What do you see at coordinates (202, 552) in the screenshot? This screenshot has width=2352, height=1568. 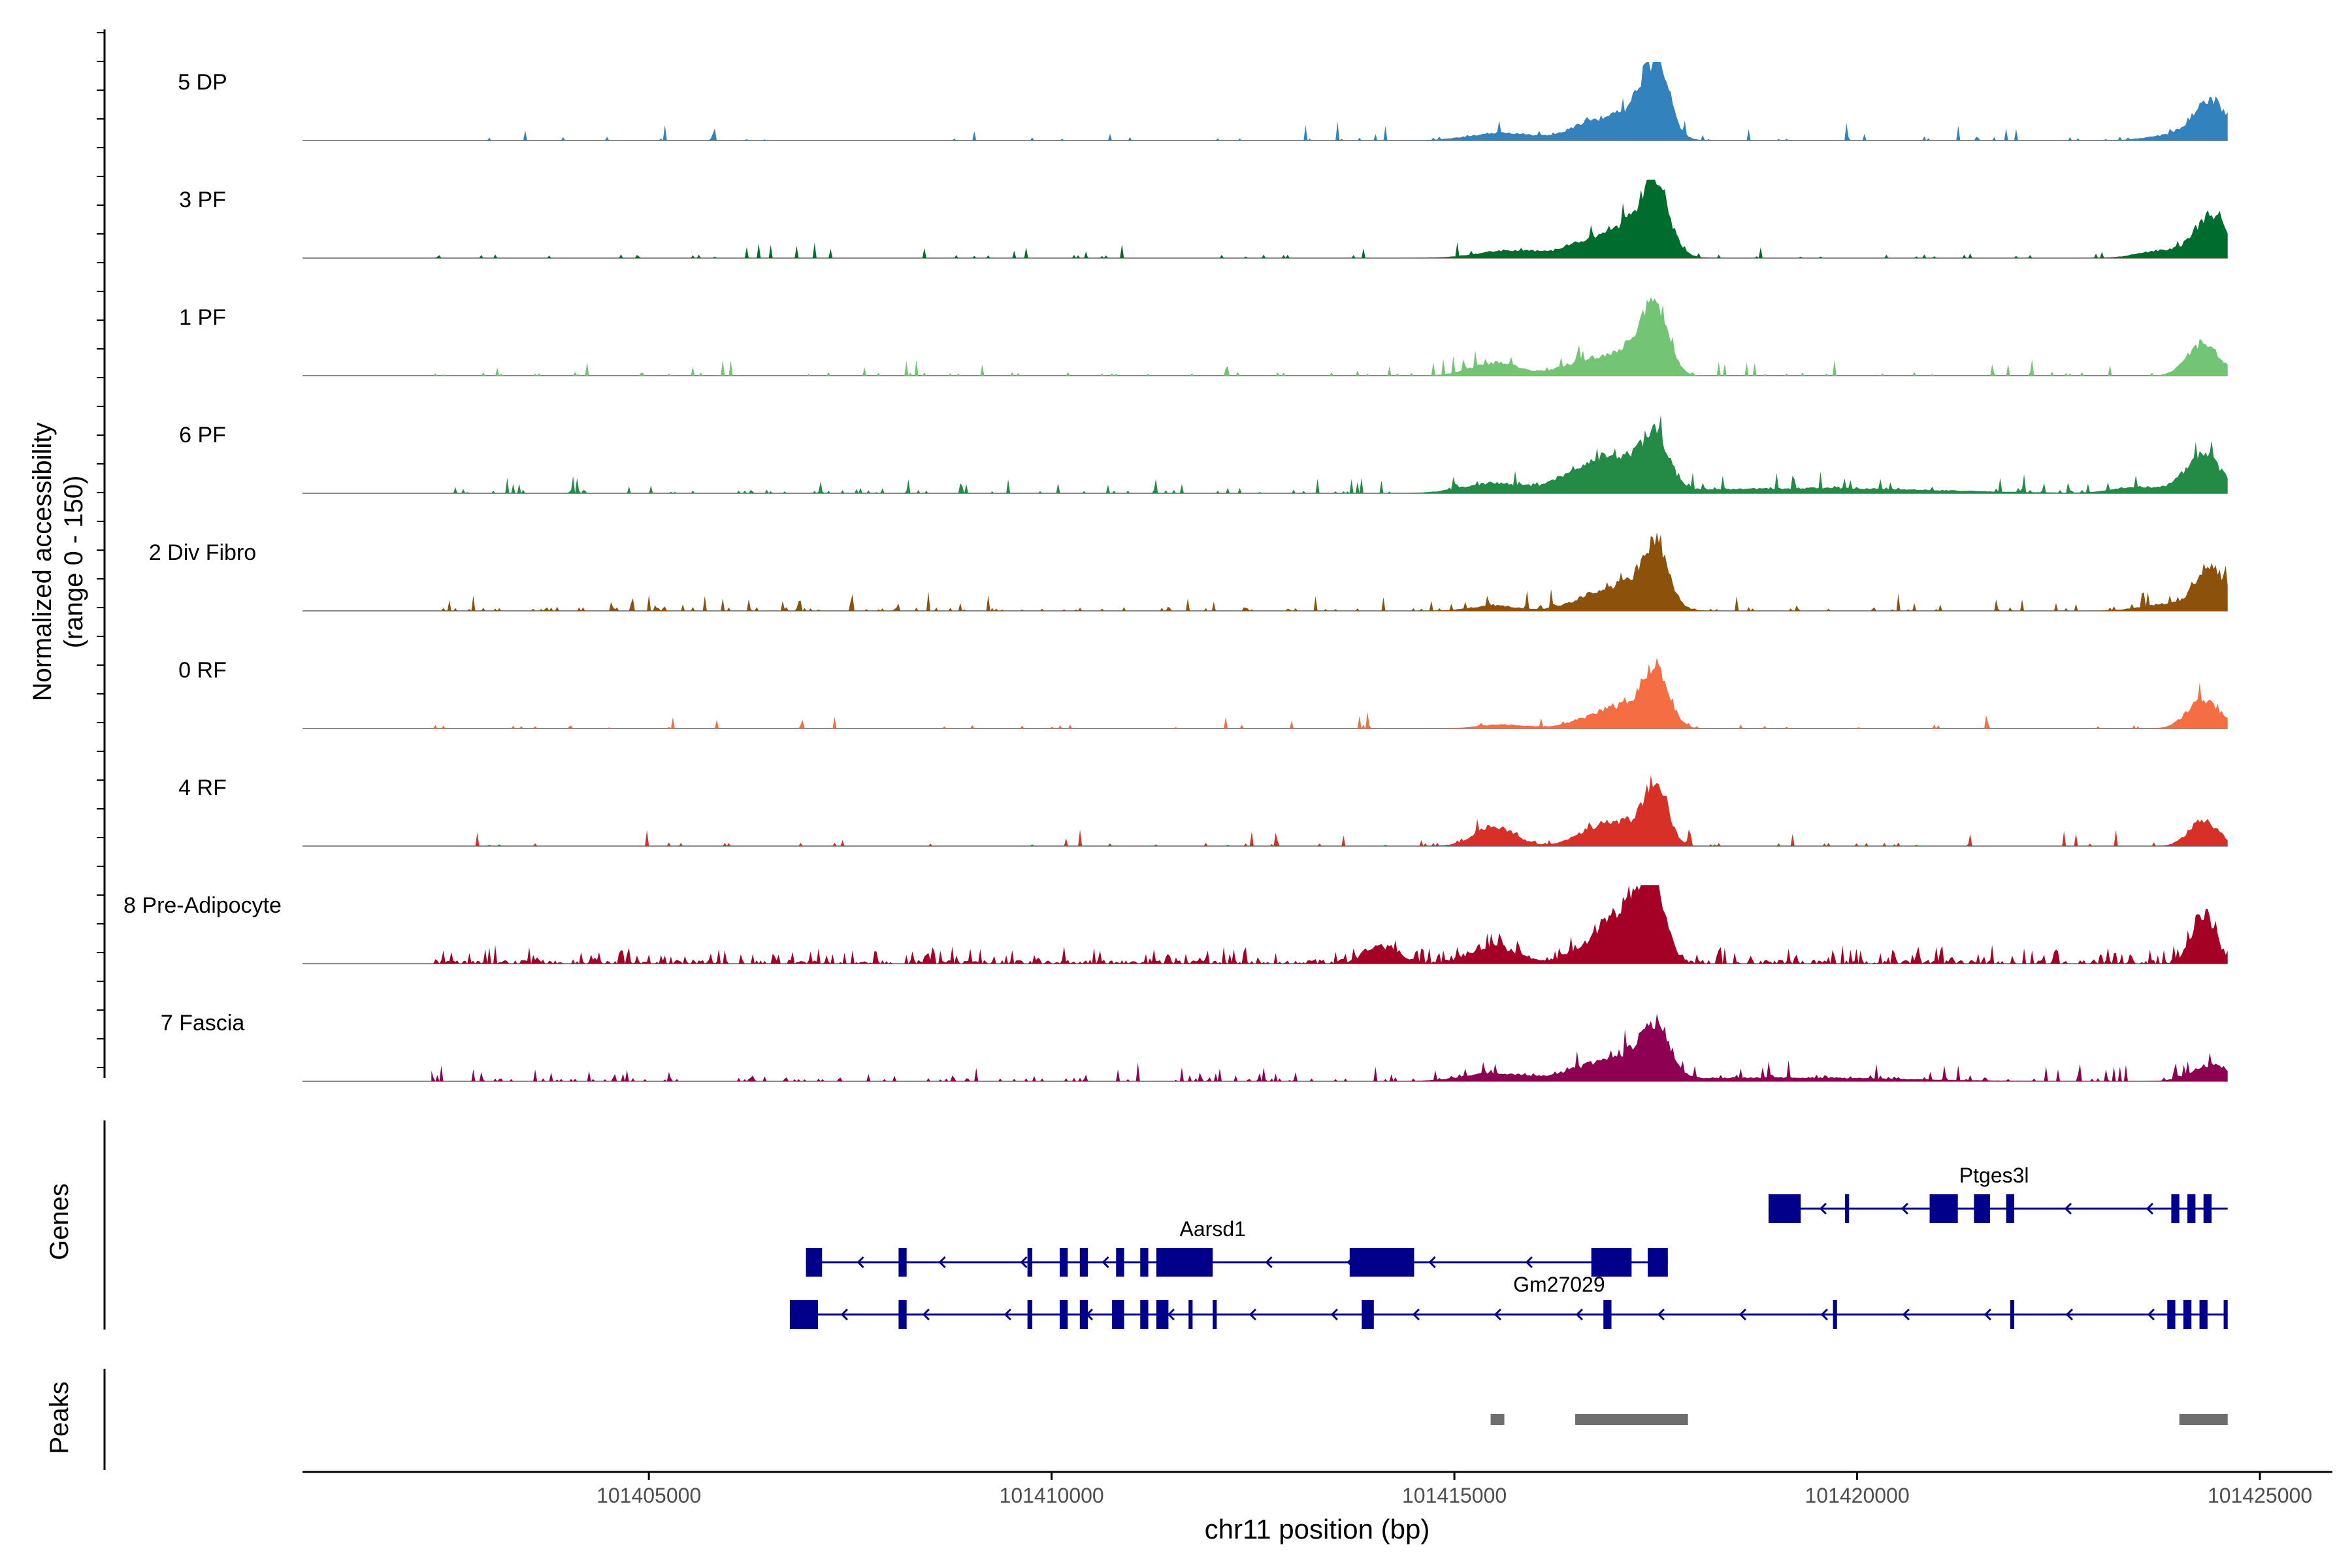 I see `track-label: 2 Div Fibro` at bounding box center [202, 552].